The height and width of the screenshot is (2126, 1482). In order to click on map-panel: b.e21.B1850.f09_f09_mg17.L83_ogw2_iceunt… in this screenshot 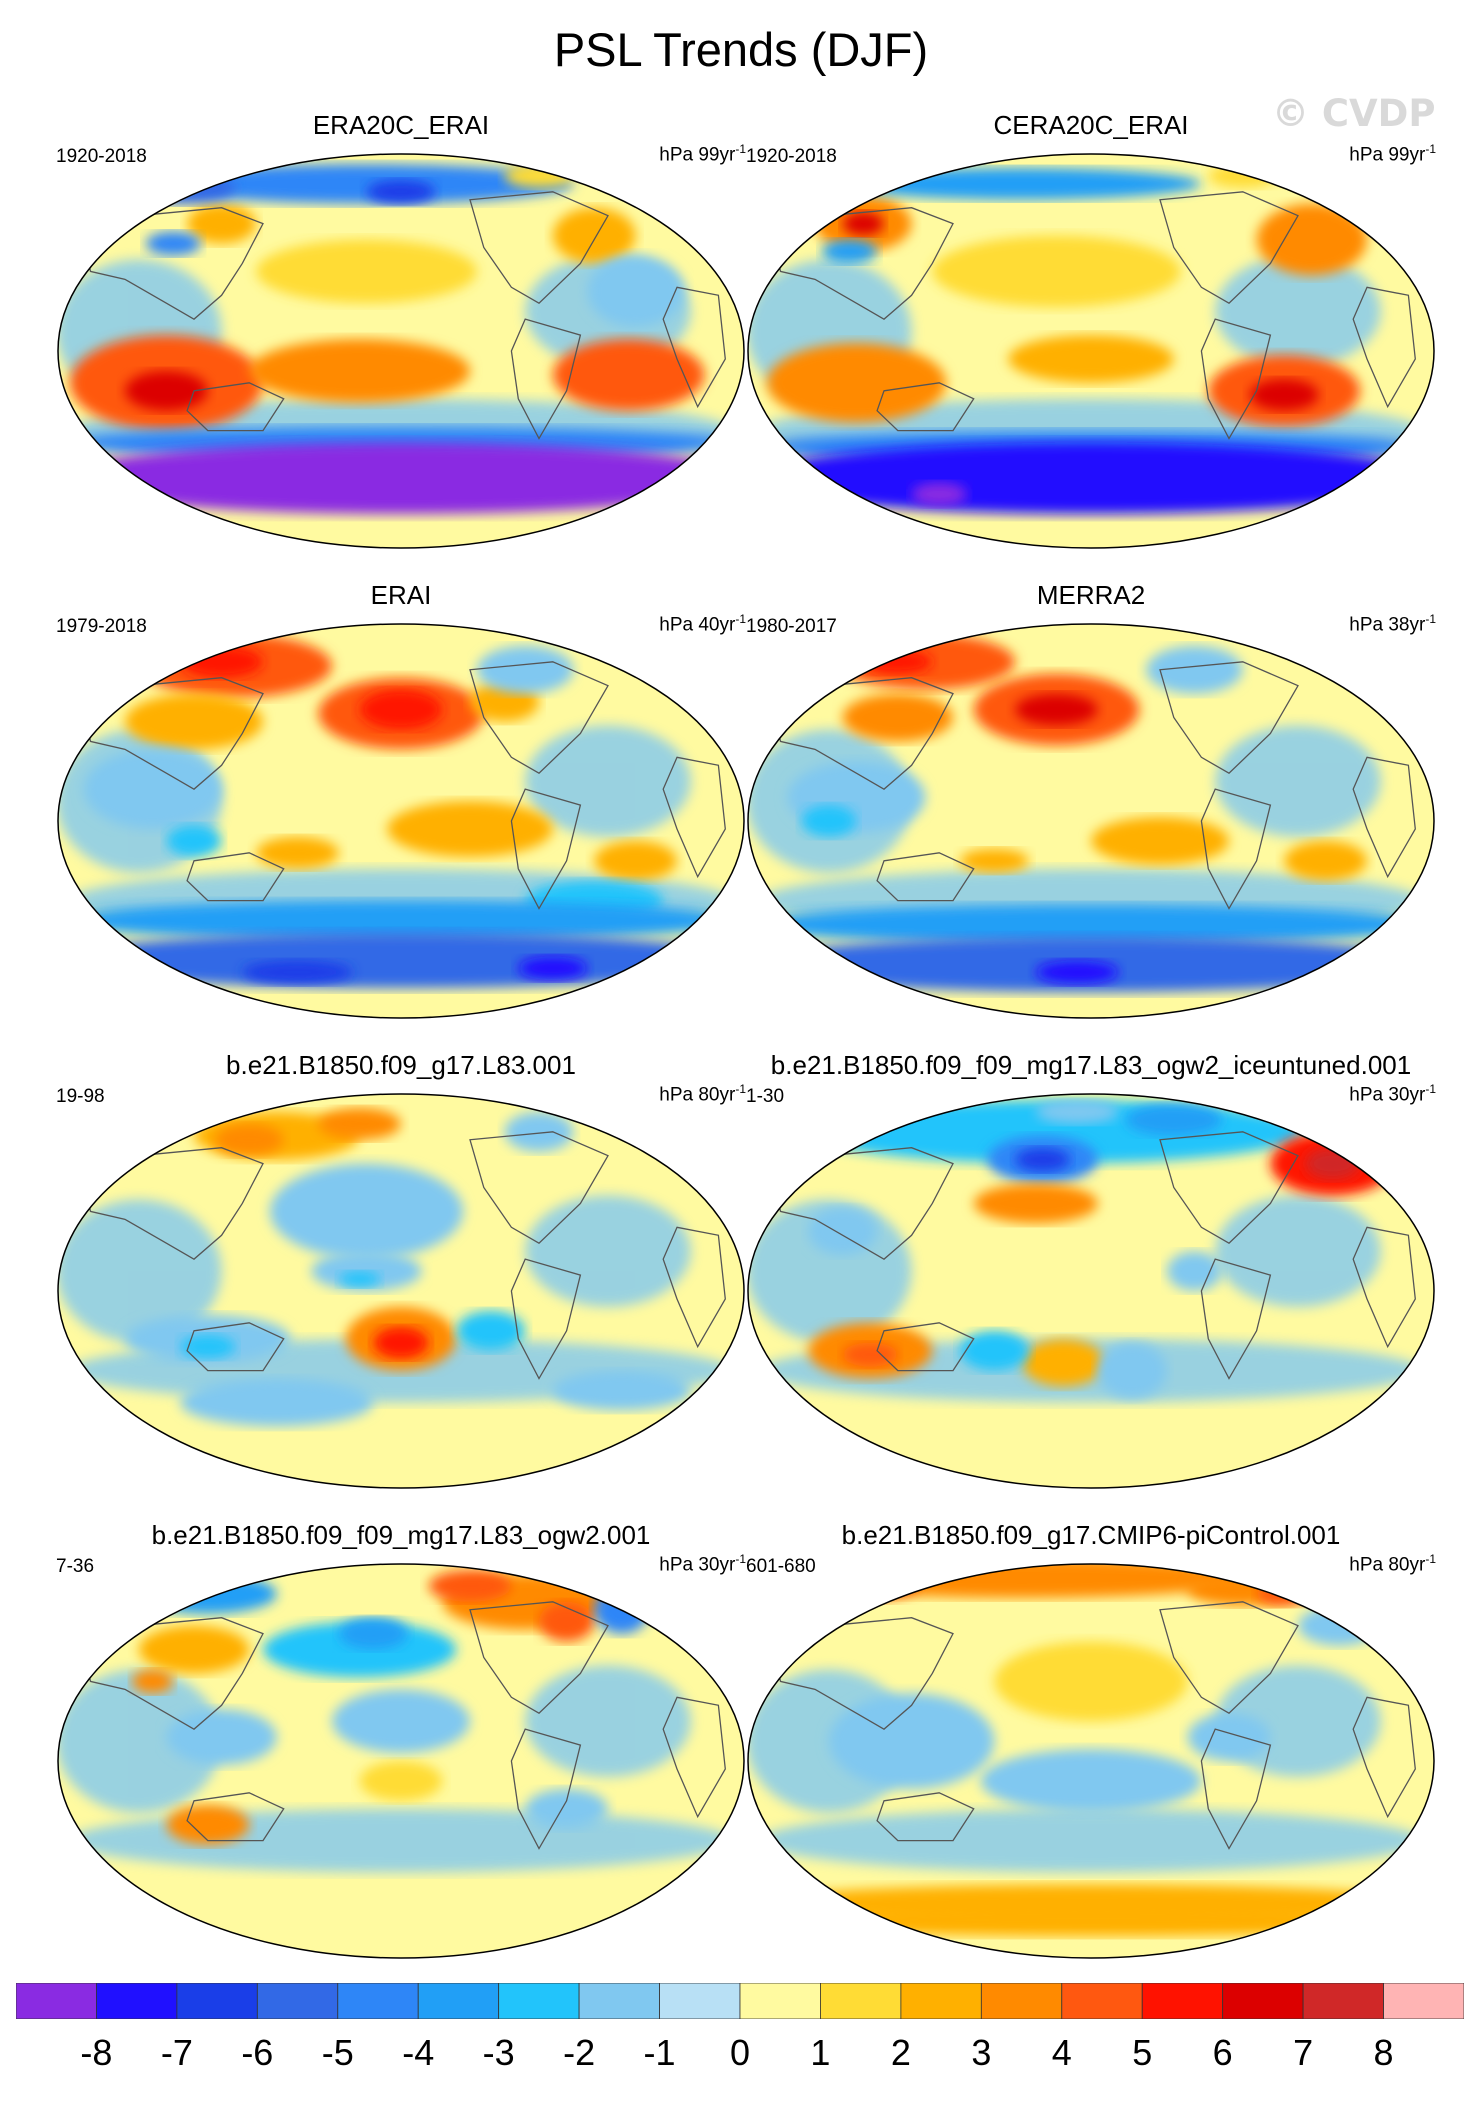, I will do `click(1091, 1270)`.